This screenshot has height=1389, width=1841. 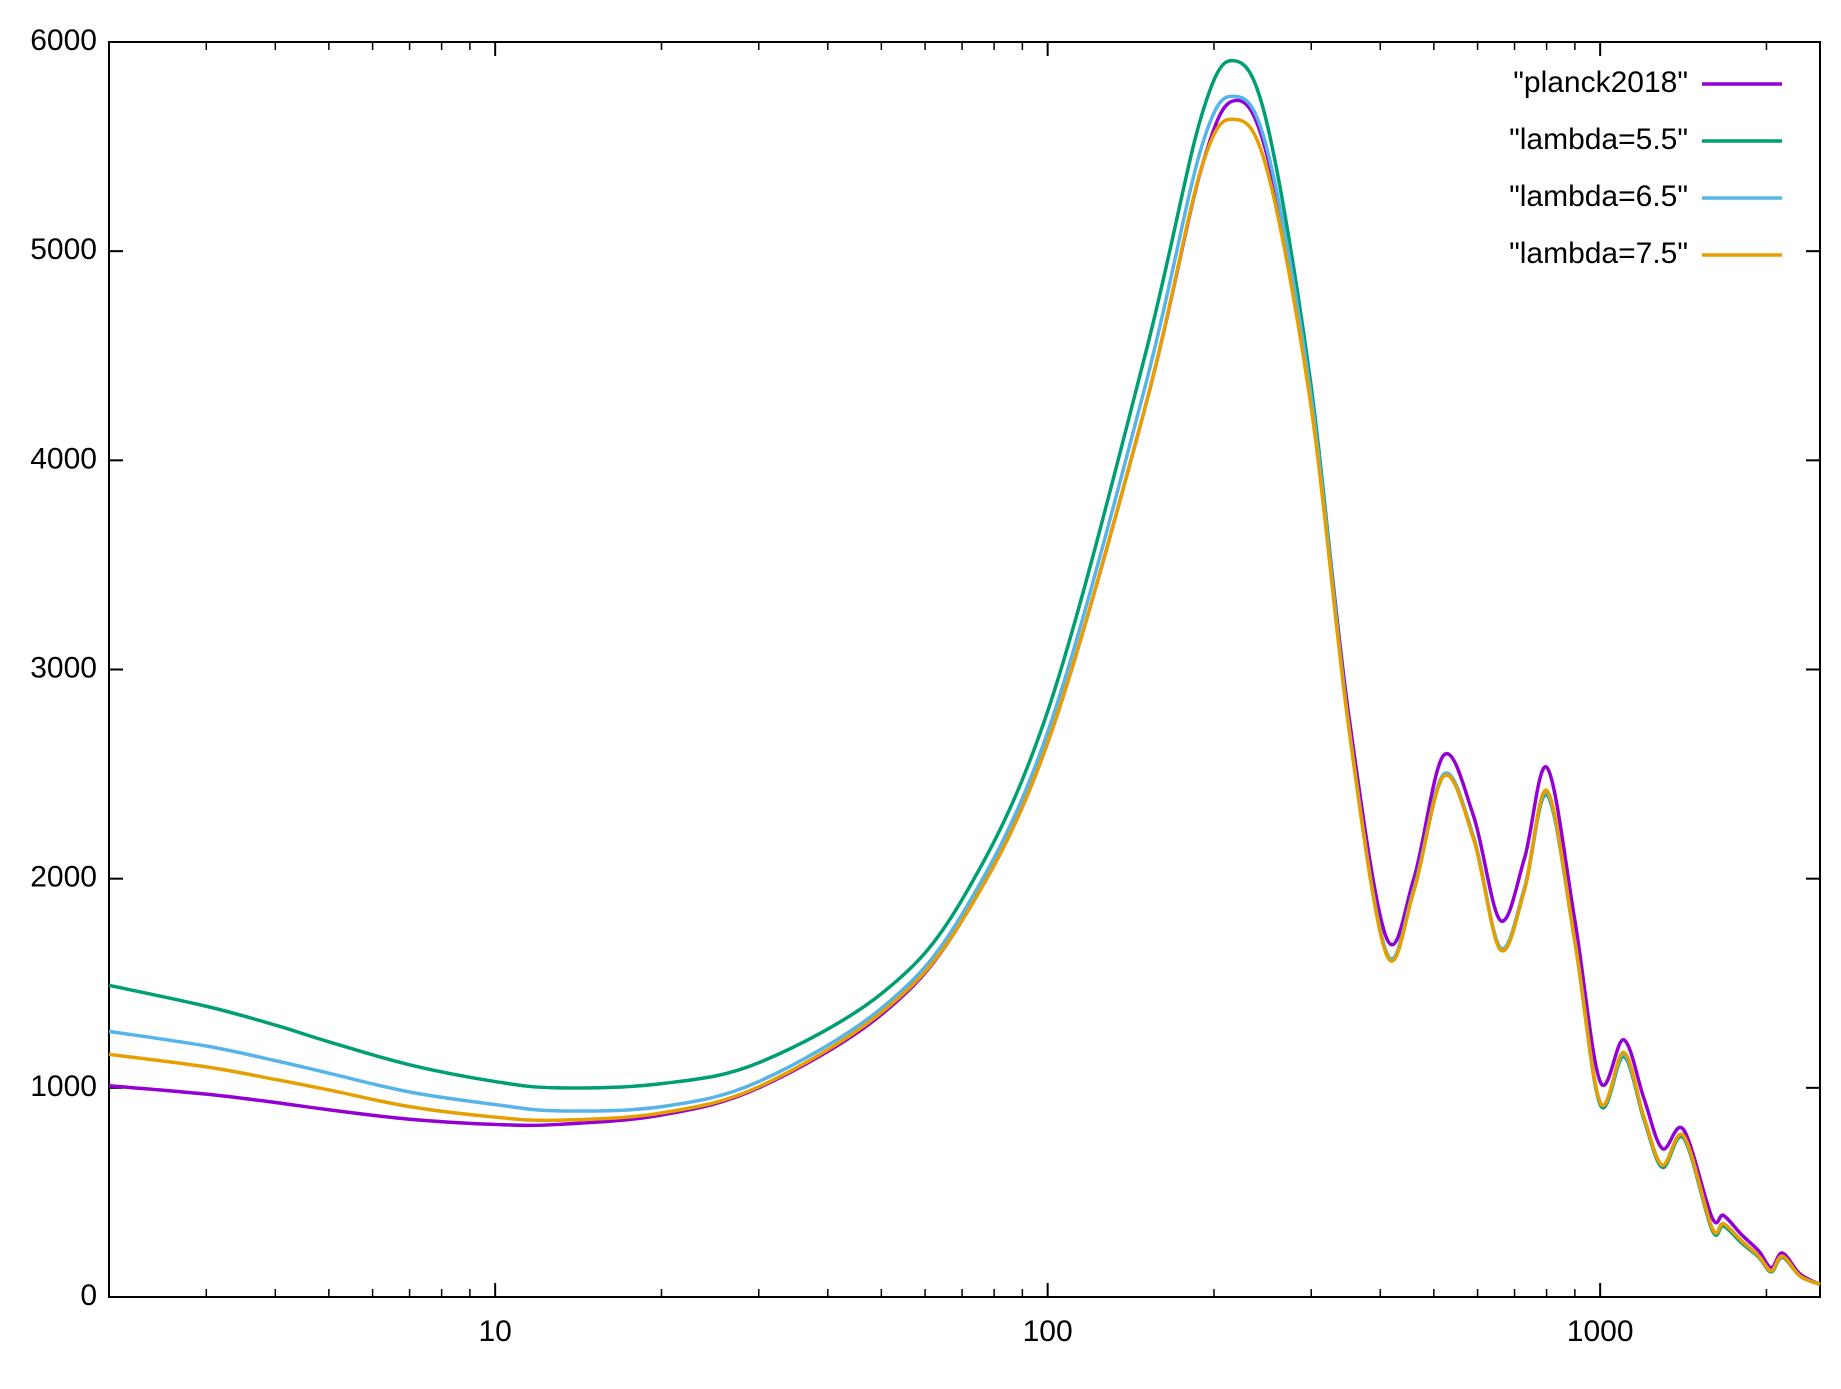 I want to click on legend-label: "lambda=7.5", so click(x=1598, y=253).